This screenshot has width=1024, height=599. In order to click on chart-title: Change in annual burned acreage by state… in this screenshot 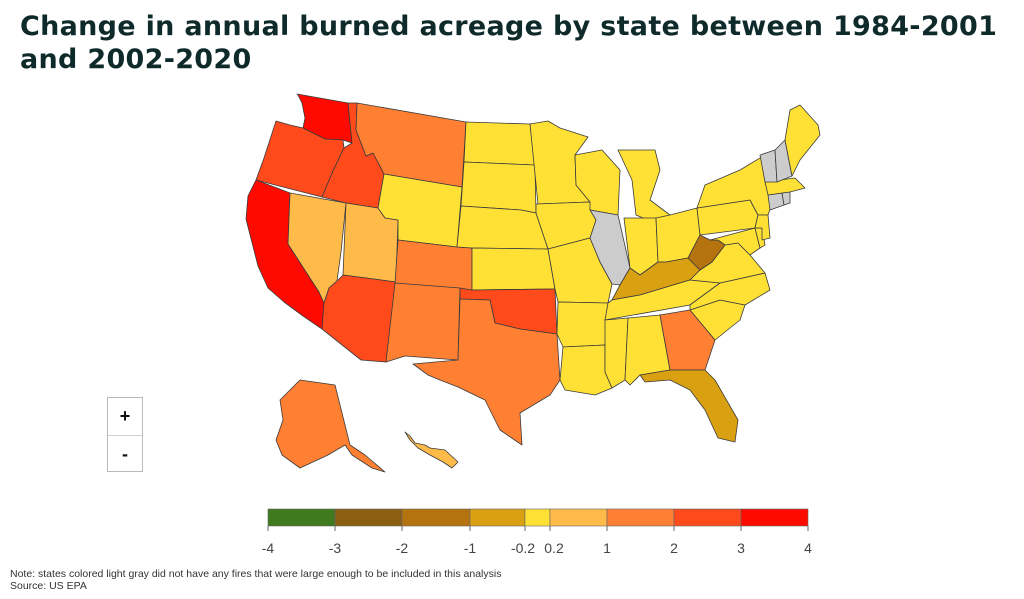, I will do `click(509, 43)`.